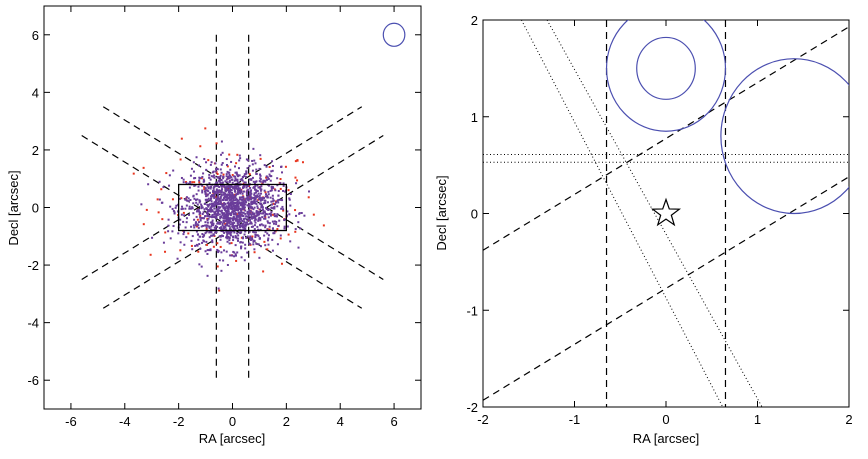 This screenshot has width=868, height=459. Describe the element at coordinates (243, 222) in the screenshot. I see `left-dashed-line` at that location.